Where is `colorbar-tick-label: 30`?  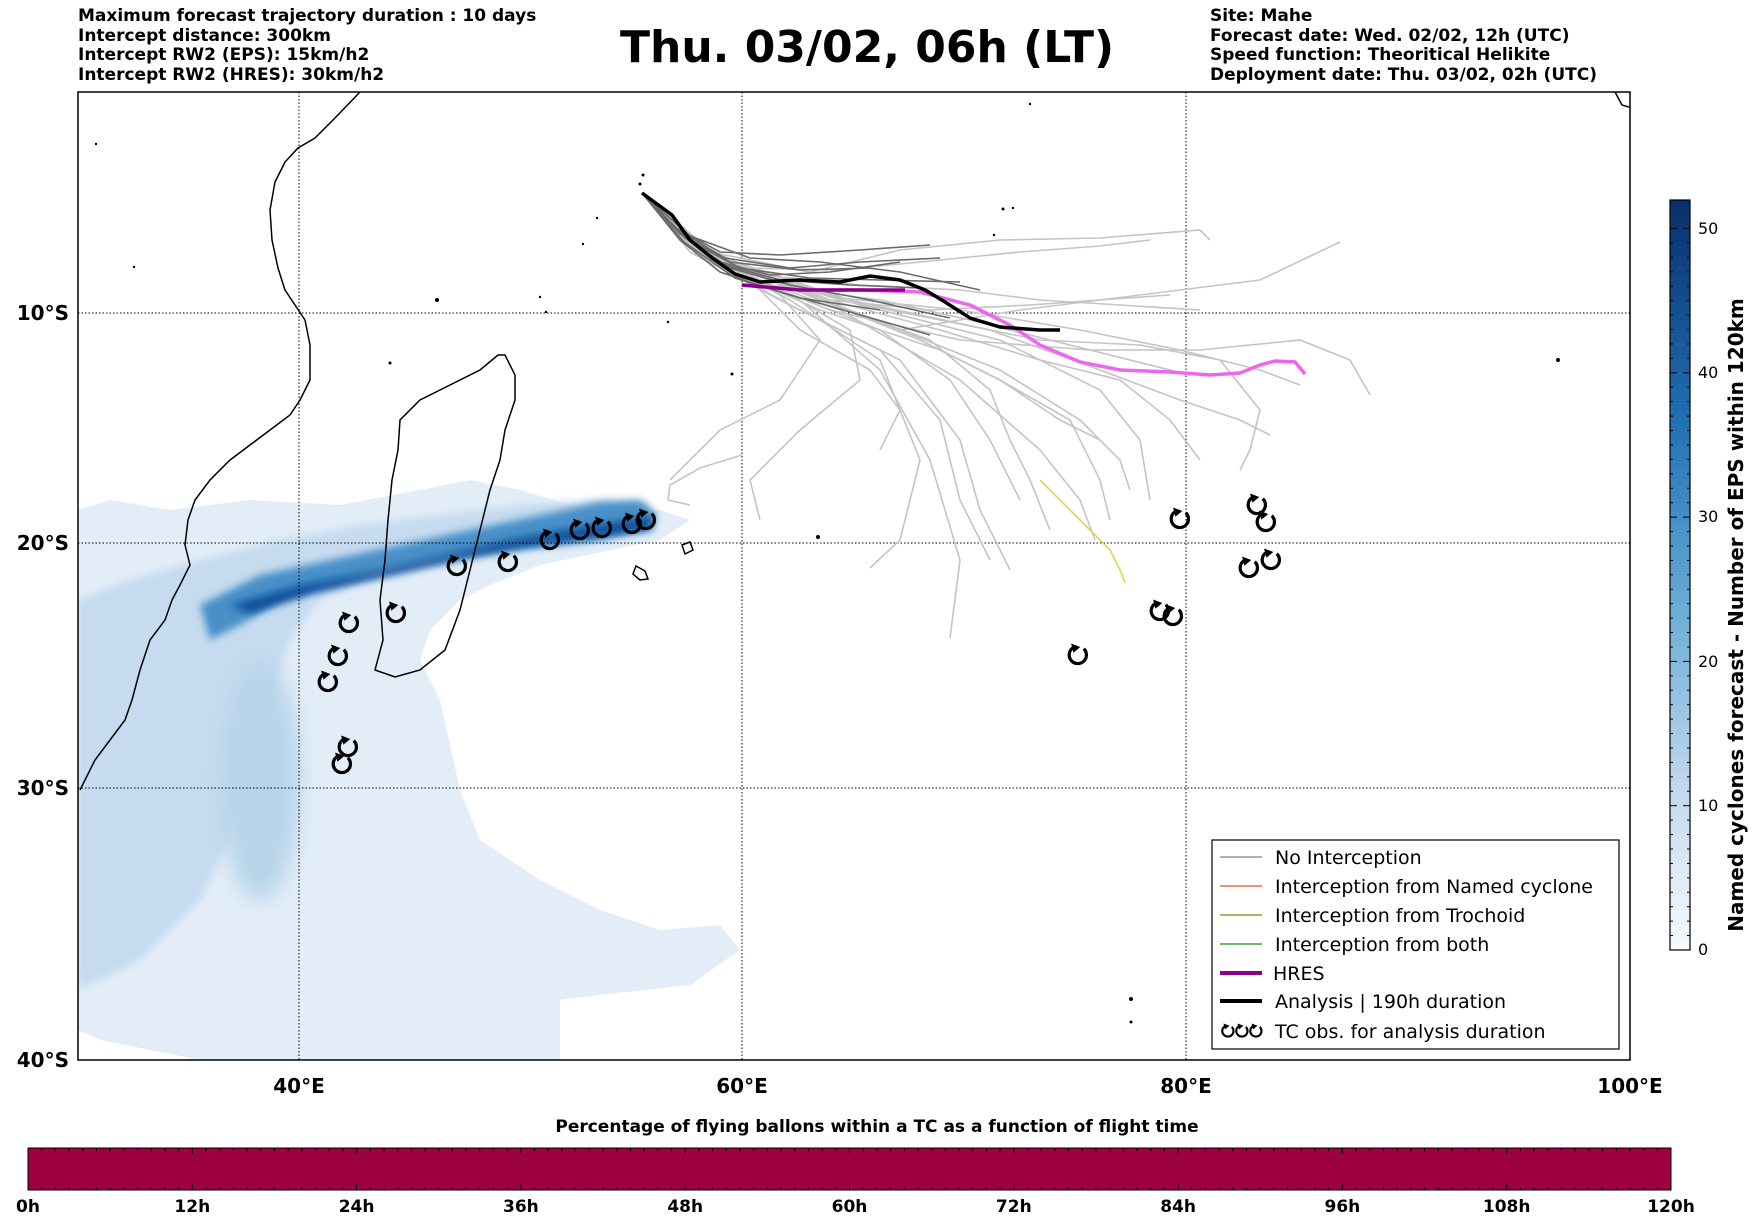 colorbar-tick-label: 30 is located at coordinates (1708, 516).